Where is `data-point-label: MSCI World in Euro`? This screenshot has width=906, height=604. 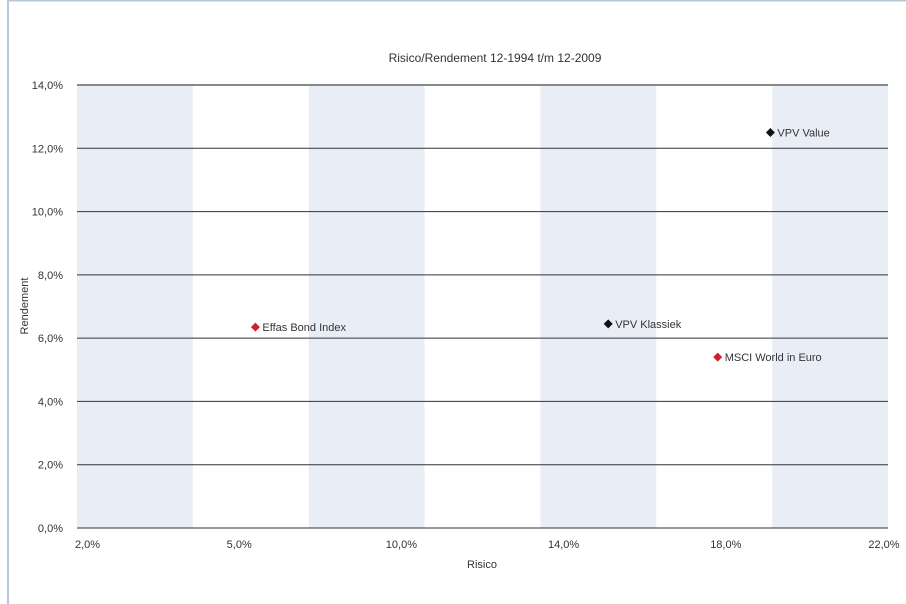
data-point-label: MSCI World in Euro is located at coordinates (773, 358).